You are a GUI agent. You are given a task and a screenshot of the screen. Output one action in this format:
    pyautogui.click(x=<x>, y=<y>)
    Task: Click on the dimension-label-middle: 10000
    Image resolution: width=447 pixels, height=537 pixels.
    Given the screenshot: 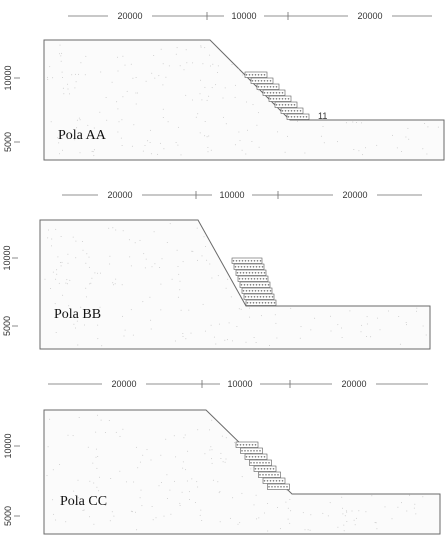 What is the action you would take?
    pyautogui.click(x=243, y=16)
    